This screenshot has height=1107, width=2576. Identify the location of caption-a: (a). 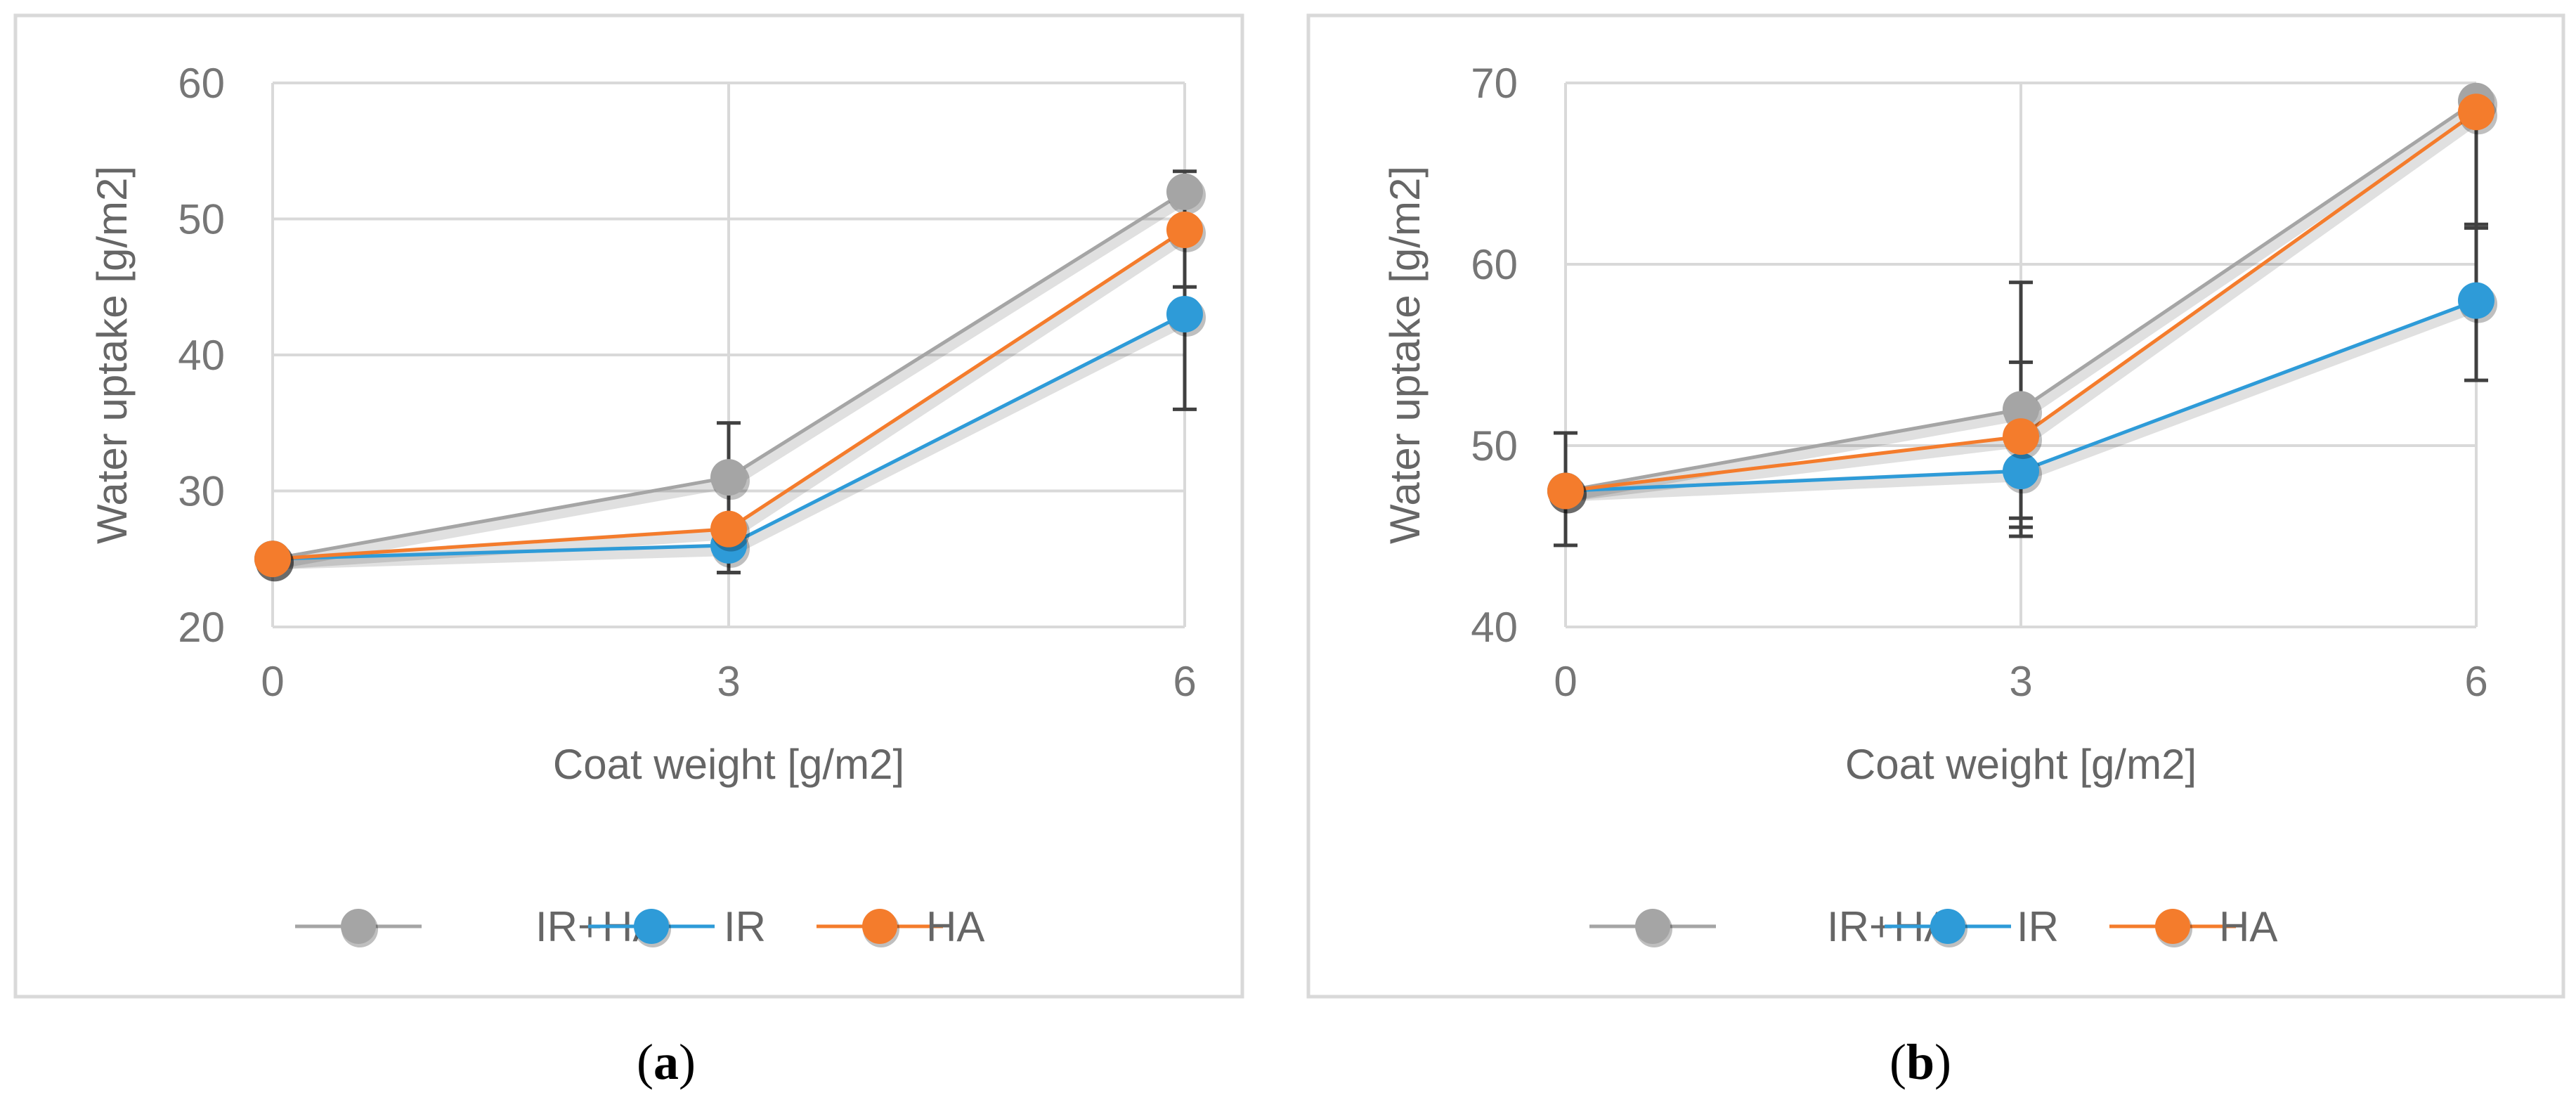
(666, 1062).